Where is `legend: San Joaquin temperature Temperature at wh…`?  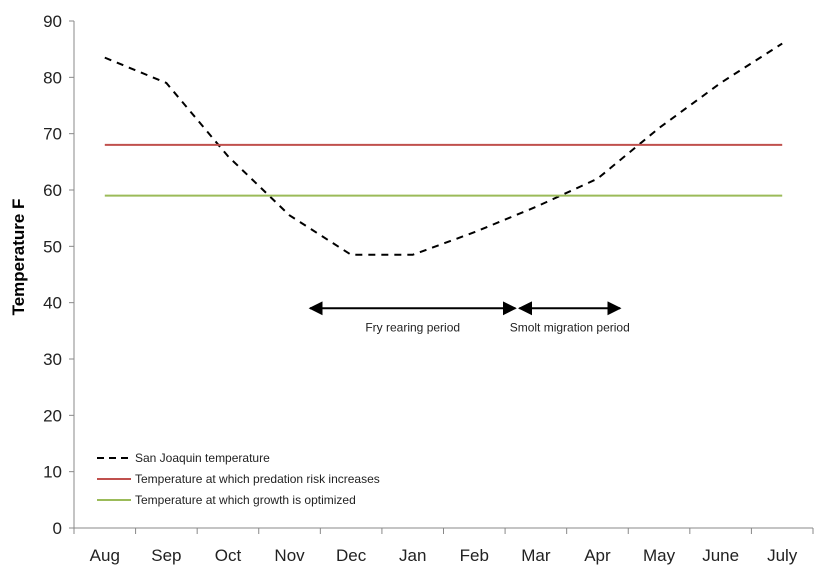
legend: San Joaquin temperature Temperature at wh… is located at coordinates (238, 479).